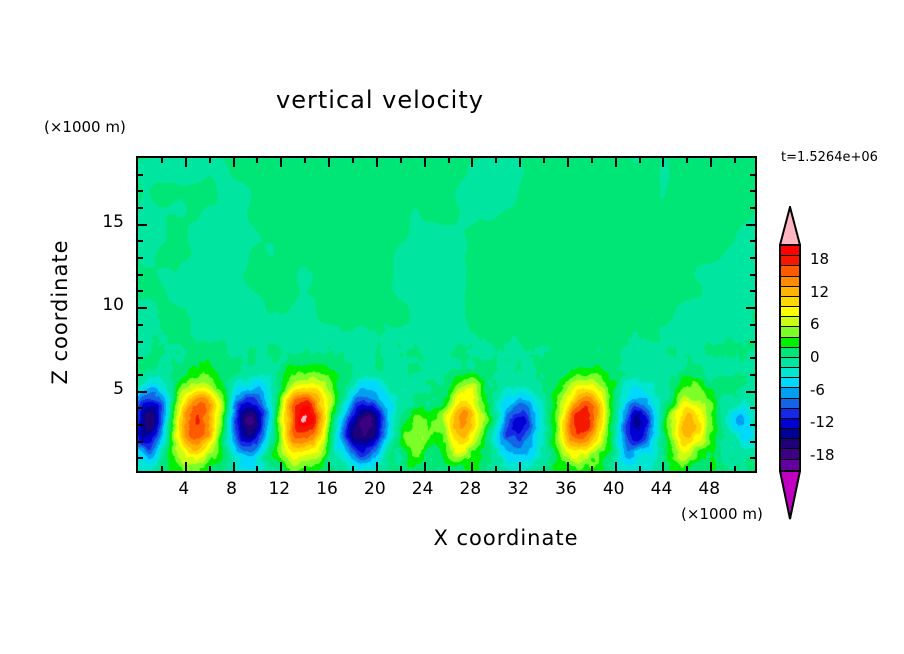 Image resolution: width=904 pixels, height=654 pixels. I want to click on colorbar-tick-label: 0, so click(815, 357).